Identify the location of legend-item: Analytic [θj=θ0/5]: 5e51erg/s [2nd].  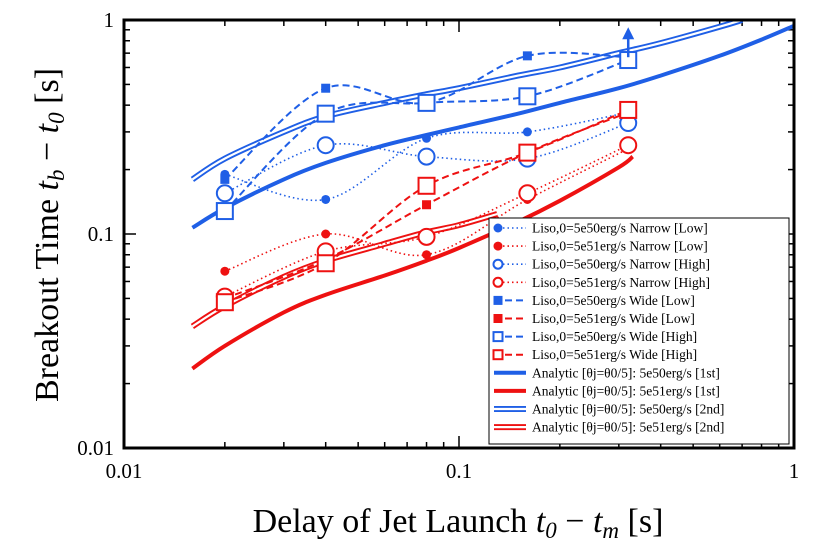
(609, 427).